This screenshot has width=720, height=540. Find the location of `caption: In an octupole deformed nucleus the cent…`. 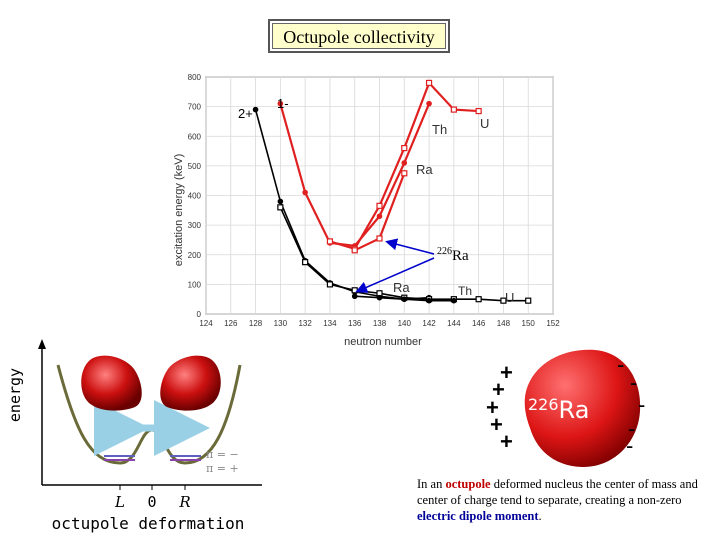

caption: In an octupole deformed nucleus the cent… is located at coordinates (567, 500).